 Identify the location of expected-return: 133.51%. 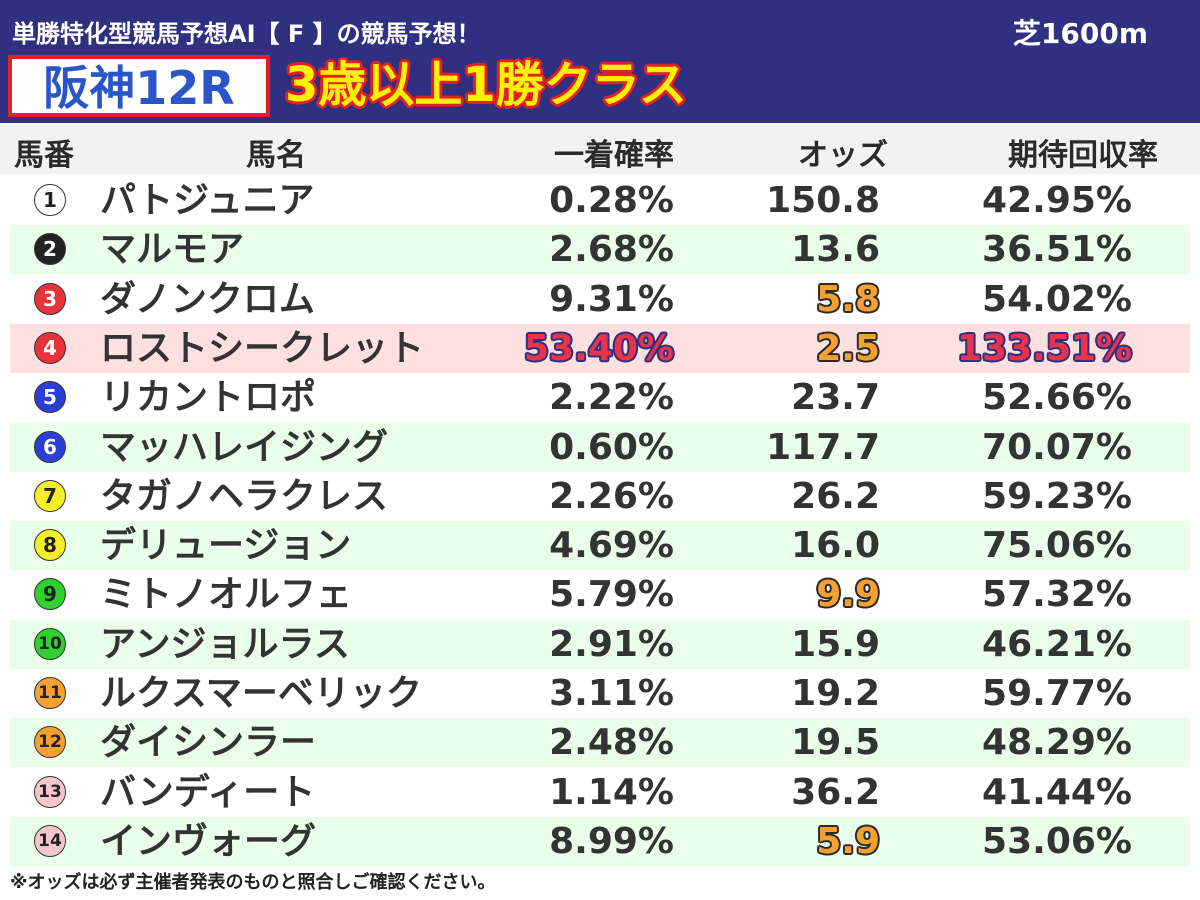
(1044, 348).